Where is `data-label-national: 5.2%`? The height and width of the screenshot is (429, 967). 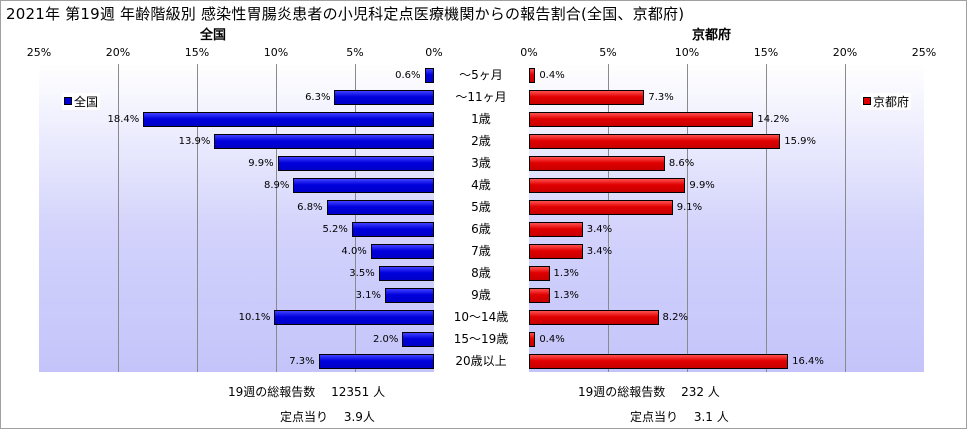
data-label-national: 5.2% is located at coordinates (335, 229).